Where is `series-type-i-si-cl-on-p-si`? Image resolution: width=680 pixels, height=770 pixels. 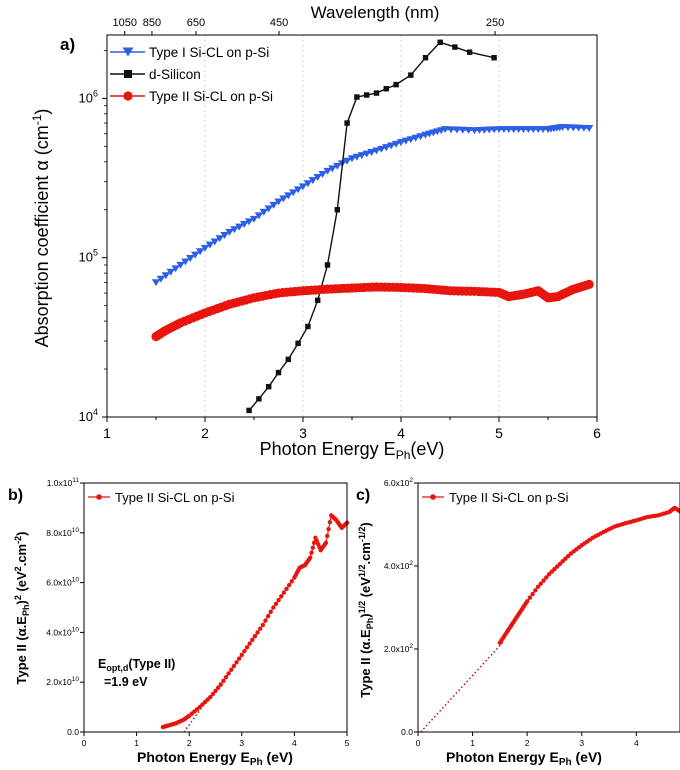 series-type-i-si-cl-on-p-si is located at coordinates (372, 205).